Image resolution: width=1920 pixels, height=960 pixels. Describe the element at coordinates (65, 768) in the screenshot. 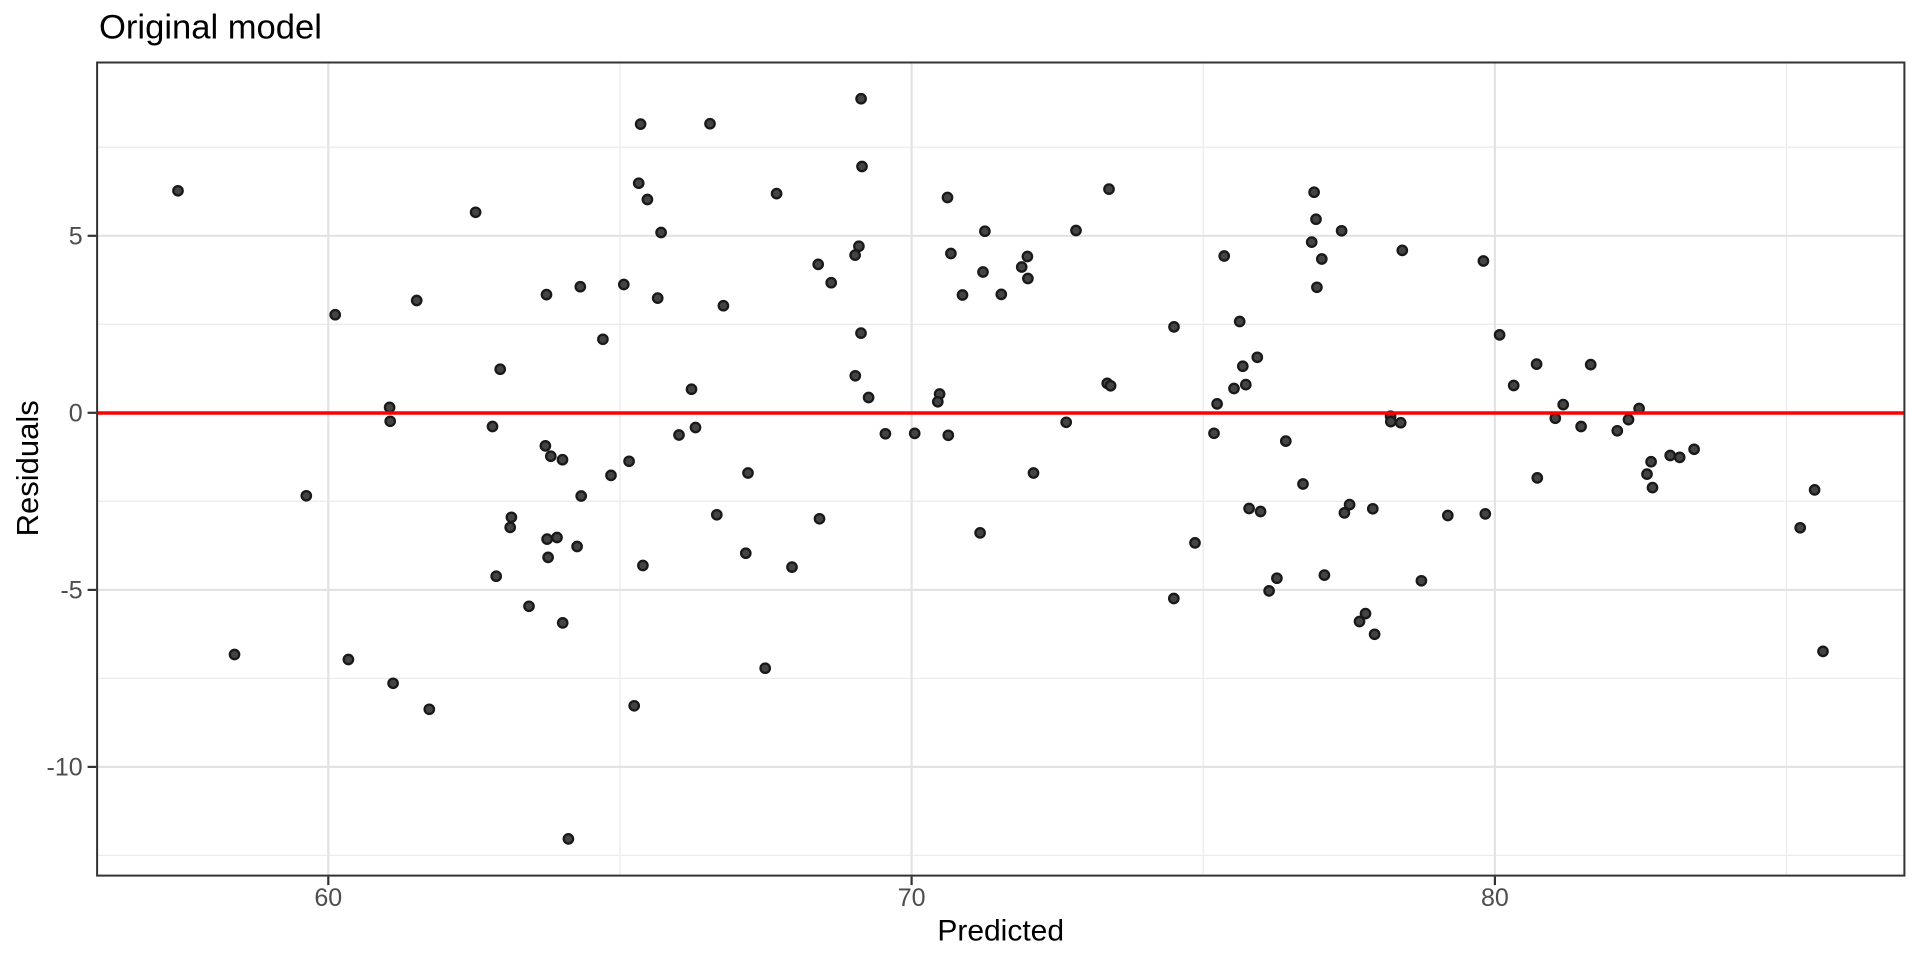

I see `svg-text: -10` at that location.